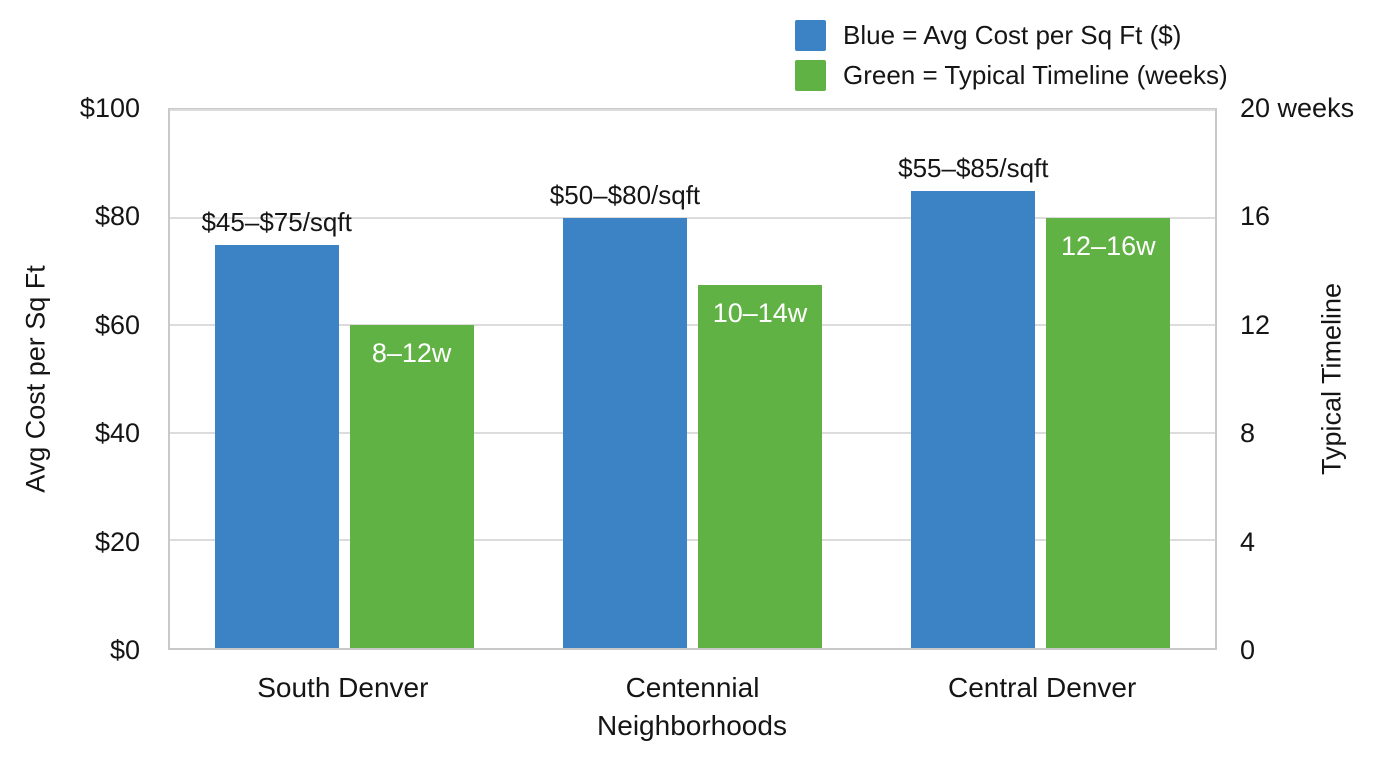  I want to click on right-tick-label: 20 weeks, so click(1297, 108).